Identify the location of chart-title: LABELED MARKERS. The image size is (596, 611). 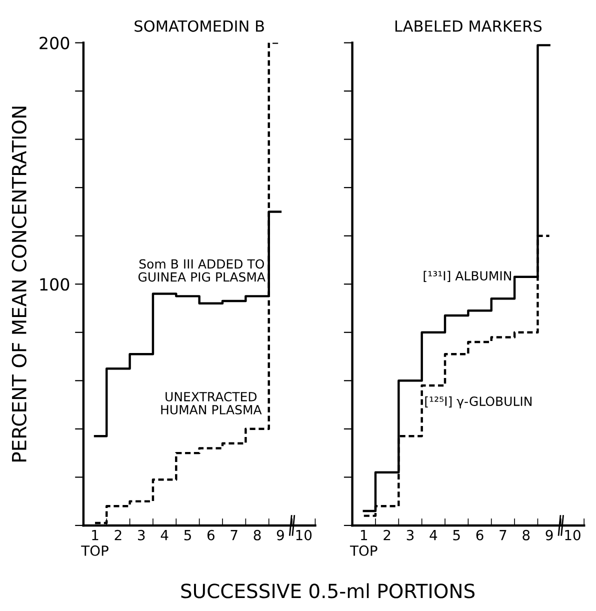
(468, 26).